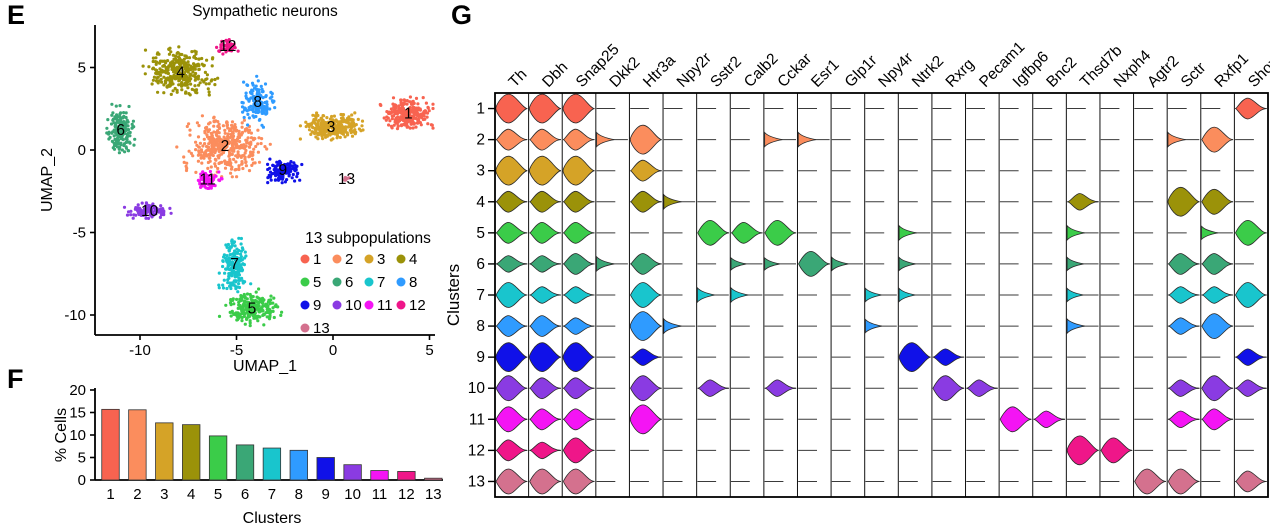 This screenshot has width=1270, height=531. Describe the element at coordinates (245, 494) in the screenshot. I see `x-tick-label: 6` at that location.